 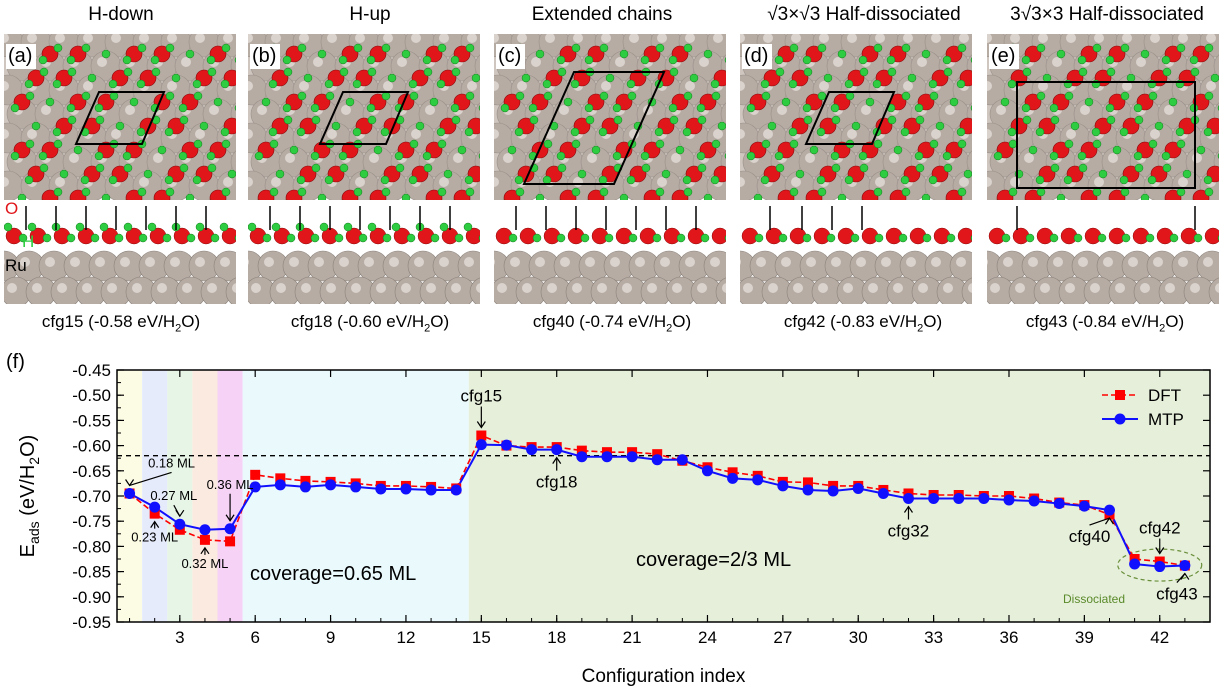 What do you see at coordinates (856, 169) in the screenshot?
I see `structure-panel: (d)` at bounding box center [856, 169].